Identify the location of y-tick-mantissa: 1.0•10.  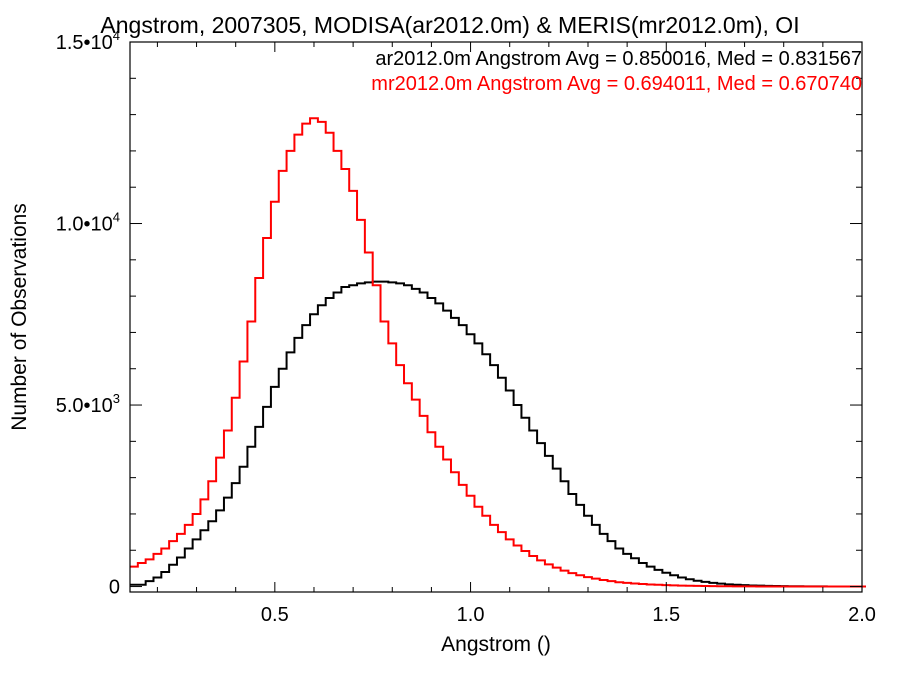
(84, 225).